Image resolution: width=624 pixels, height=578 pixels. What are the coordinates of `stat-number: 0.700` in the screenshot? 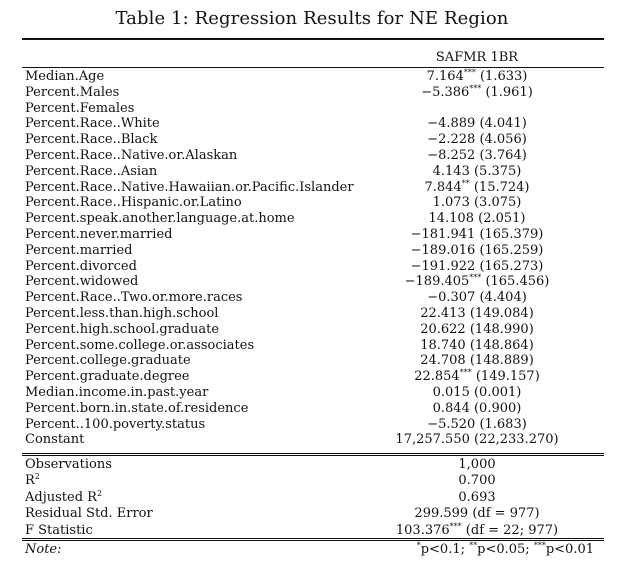 It's located at (477, 481).